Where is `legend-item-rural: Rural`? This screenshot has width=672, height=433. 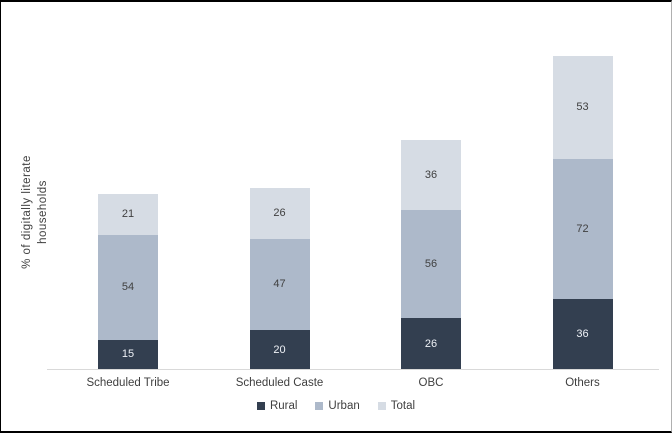 legend-item-rural: Rural is located at coordinates (277, 406).